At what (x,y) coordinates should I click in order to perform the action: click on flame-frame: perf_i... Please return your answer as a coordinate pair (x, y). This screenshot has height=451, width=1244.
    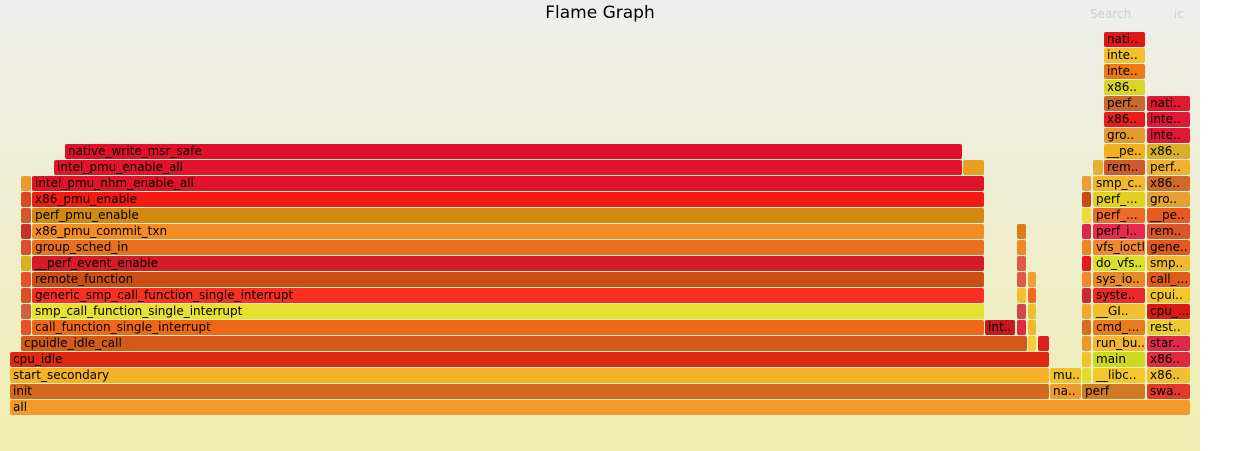
    Looking at the image, I should click on (1119, 231).